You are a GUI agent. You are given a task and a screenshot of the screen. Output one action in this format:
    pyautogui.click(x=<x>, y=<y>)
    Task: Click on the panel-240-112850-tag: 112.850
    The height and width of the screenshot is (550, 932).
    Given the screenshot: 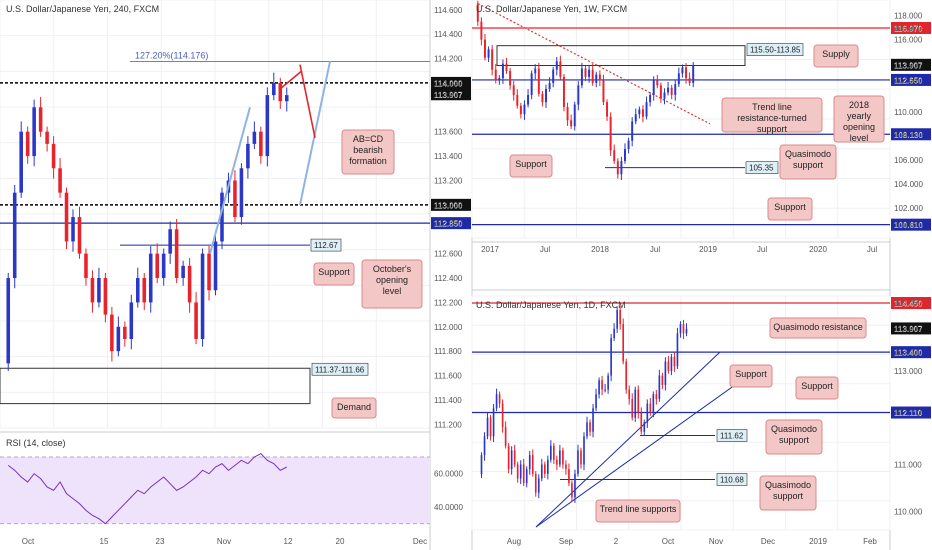 What is the action you would take?
    pyautogui.click(x=448, y=224)
    